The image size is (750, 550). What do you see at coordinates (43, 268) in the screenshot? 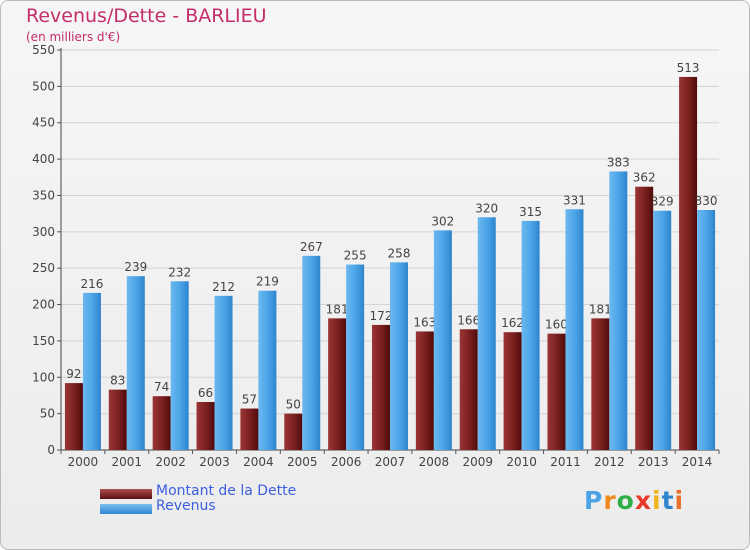
I see `y-tick-label: 250` at bounding box center [43, 268].